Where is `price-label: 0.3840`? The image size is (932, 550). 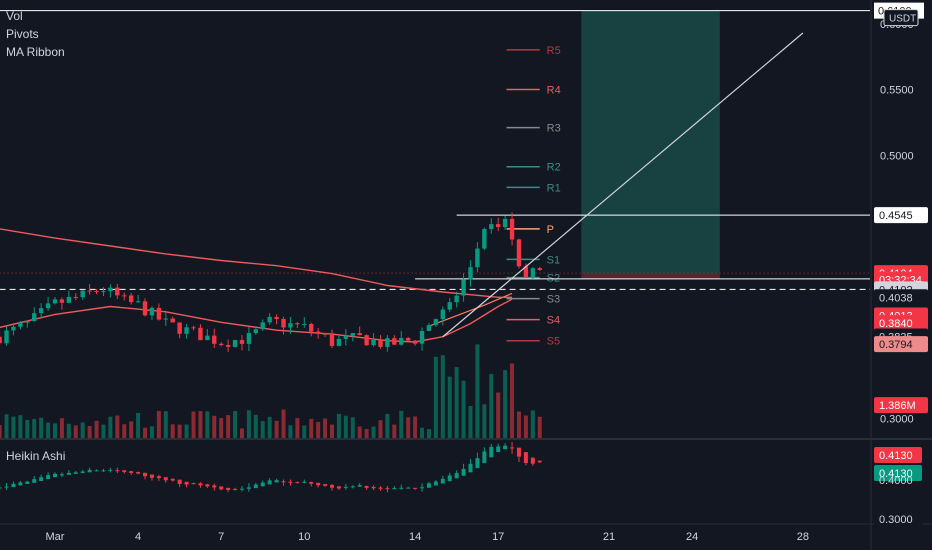
price-label: 0.3840 is located at coordinates (896, 324).